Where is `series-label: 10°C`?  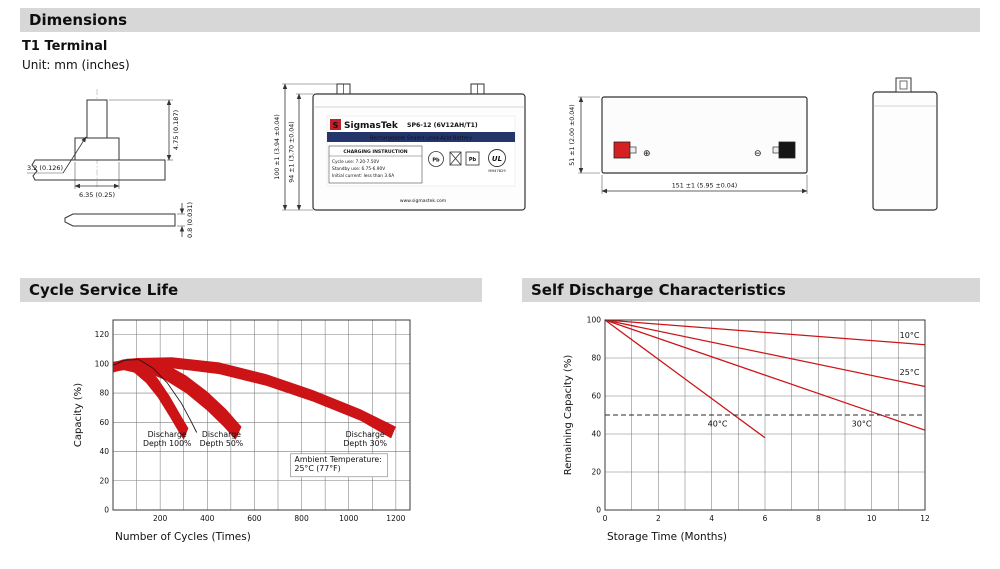 series-label: 10°C is located at coordinates (910, 335).